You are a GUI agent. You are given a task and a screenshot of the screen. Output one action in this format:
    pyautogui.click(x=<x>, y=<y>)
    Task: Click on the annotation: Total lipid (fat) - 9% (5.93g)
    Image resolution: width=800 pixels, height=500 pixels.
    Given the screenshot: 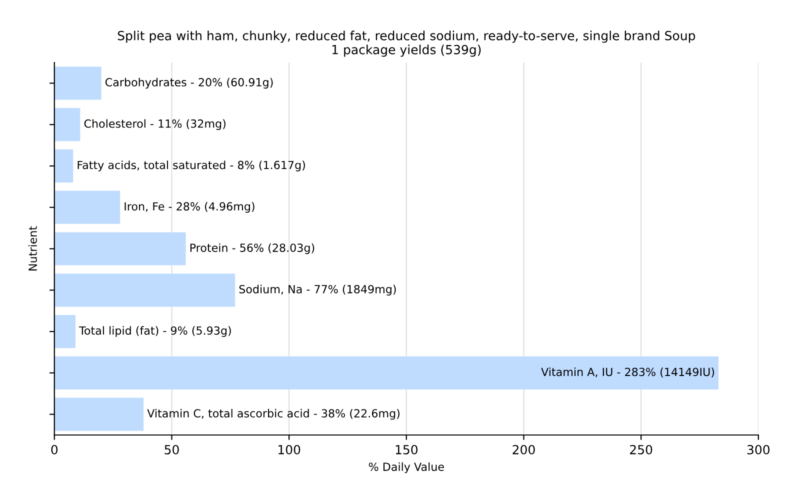 What is the action you would take?
    pyautogui.click(x=155, y=331)
    